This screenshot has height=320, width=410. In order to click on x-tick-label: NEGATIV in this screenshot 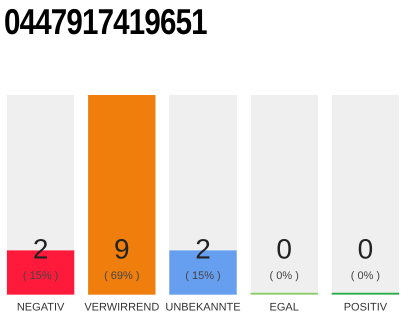, I will do `click(40, 307)`.